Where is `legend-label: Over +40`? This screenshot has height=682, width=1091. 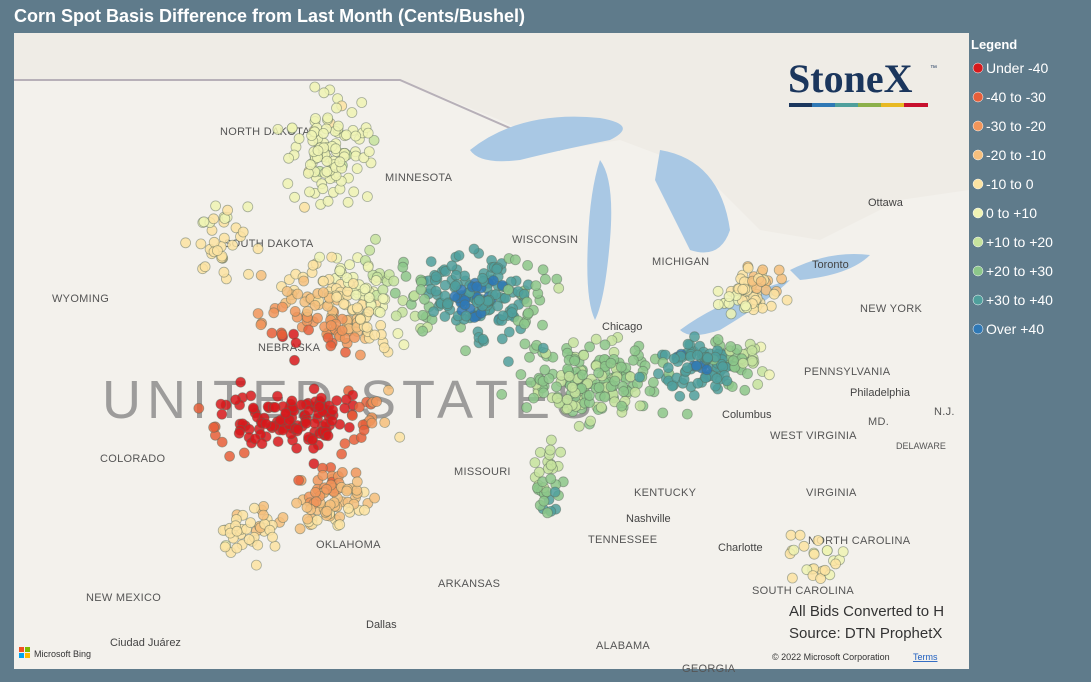 legend-label: Over +40 is located at coordinates (1015, 329).